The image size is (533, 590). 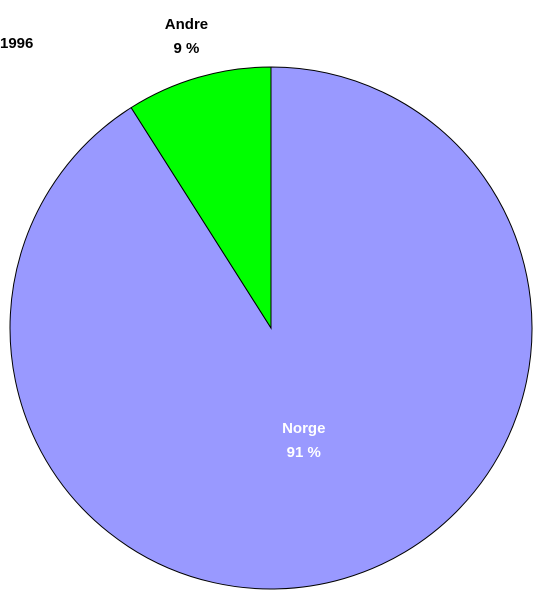 What do you see at coordinates (16, 43) in the screenshot?
I see `chart-title: 1996` at bounding box center [16, 43].